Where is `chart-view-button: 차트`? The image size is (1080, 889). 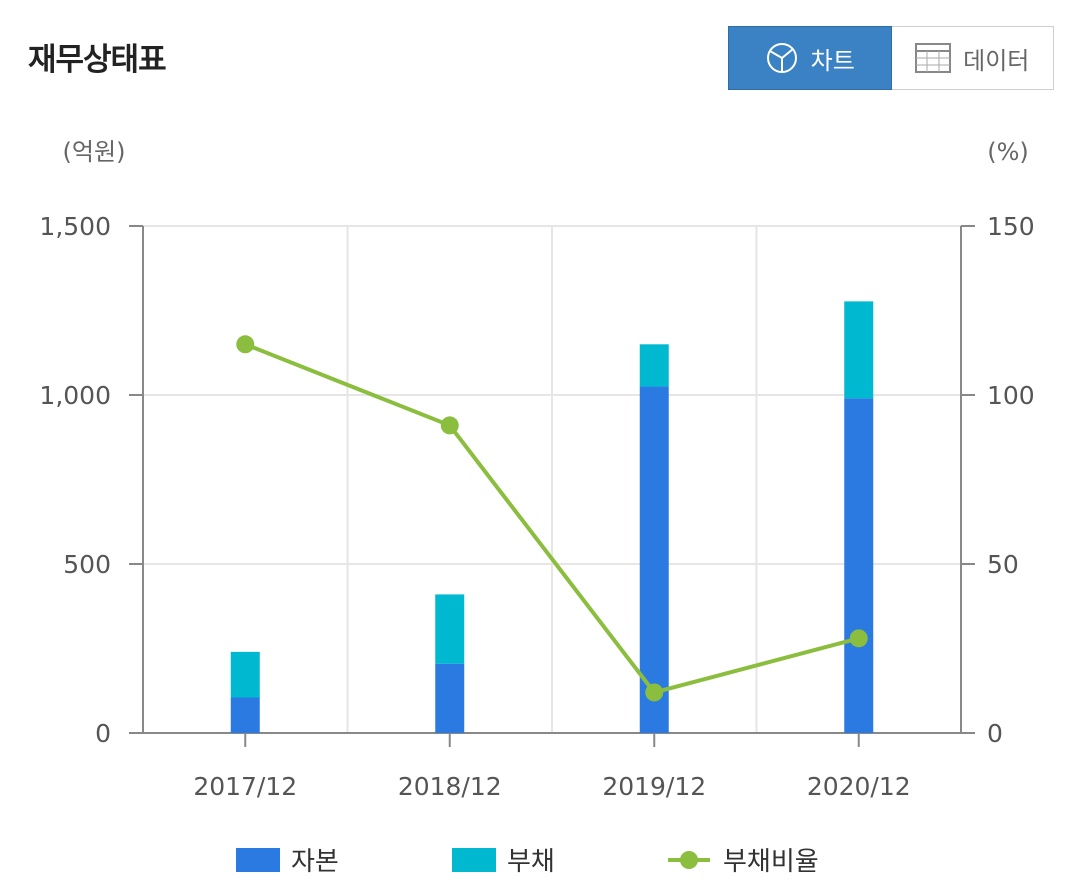
chart-view-button: 차트 is located at coordinates (810, 58).